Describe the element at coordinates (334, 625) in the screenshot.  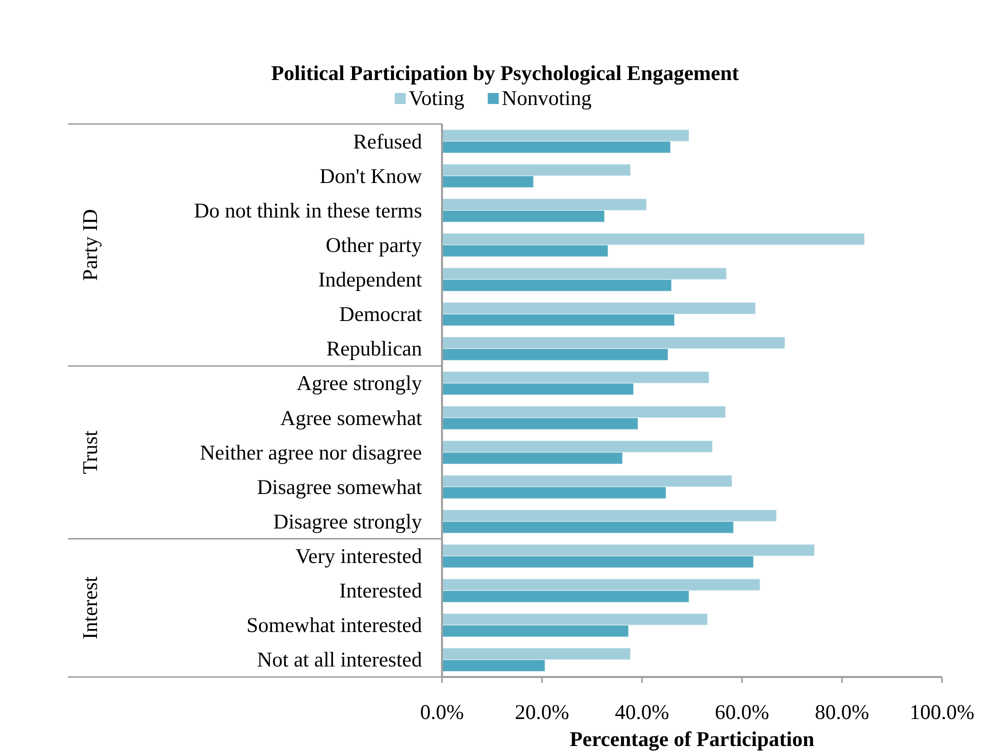
I see `y-tick-label: Somewhat interested` at that location.